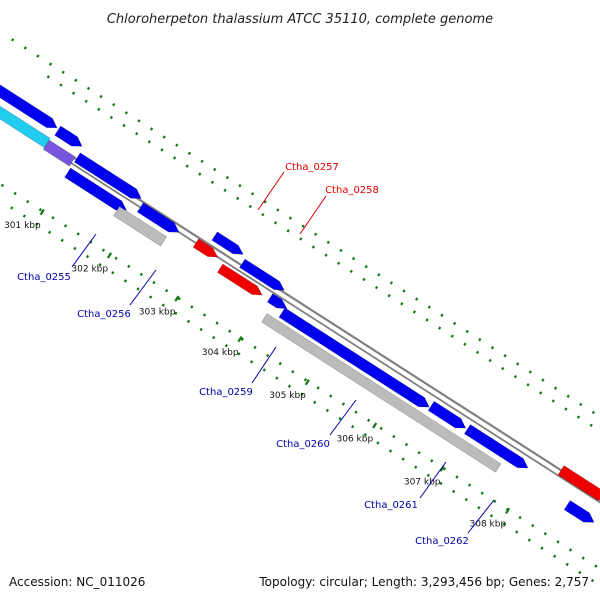 Image resolution: width=600 pixels, height=600 pixels. Describe the element at coordinates (391, 505) in the screenshot. I see `gene-label: Ctha_0261` at that location.